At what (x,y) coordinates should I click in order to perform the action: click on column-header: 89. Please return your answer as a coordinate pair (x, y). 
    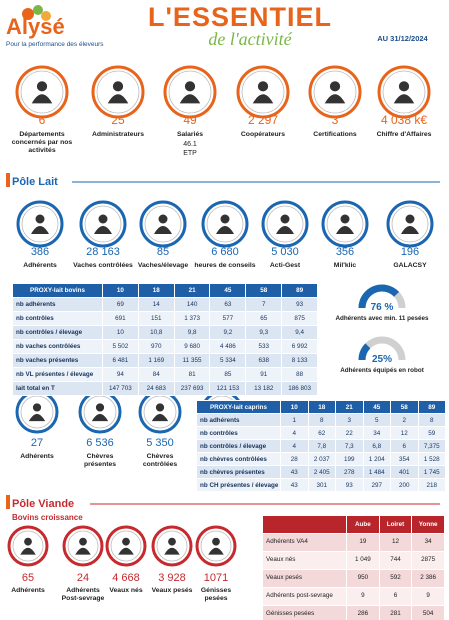
    Looking at the image, I should click on (299, 290).